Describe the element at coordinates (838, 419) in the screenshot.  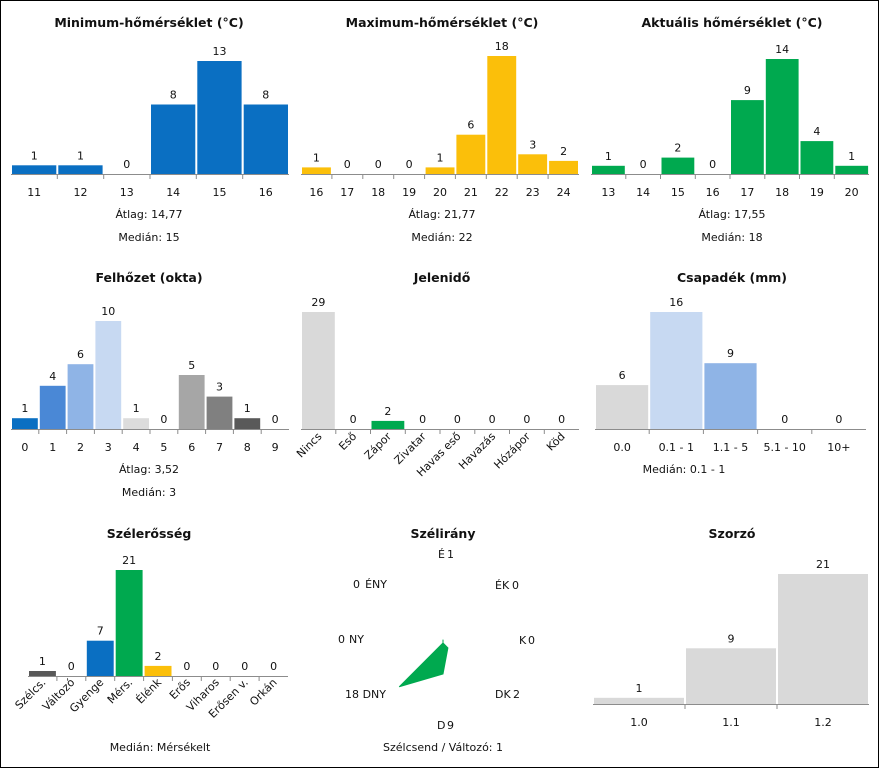
I see `value-label-csap-4: 0` at that location.